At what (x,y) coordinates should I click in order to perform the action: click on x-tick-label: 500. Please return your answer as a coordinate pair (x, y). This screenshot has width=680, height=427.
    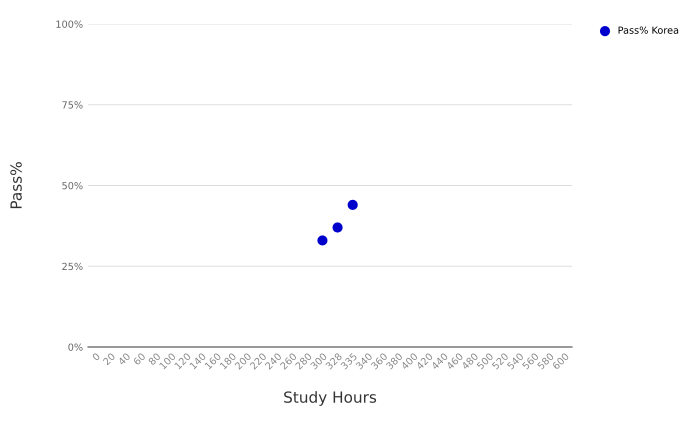
    Looking at the image, I should click on (485, 361).